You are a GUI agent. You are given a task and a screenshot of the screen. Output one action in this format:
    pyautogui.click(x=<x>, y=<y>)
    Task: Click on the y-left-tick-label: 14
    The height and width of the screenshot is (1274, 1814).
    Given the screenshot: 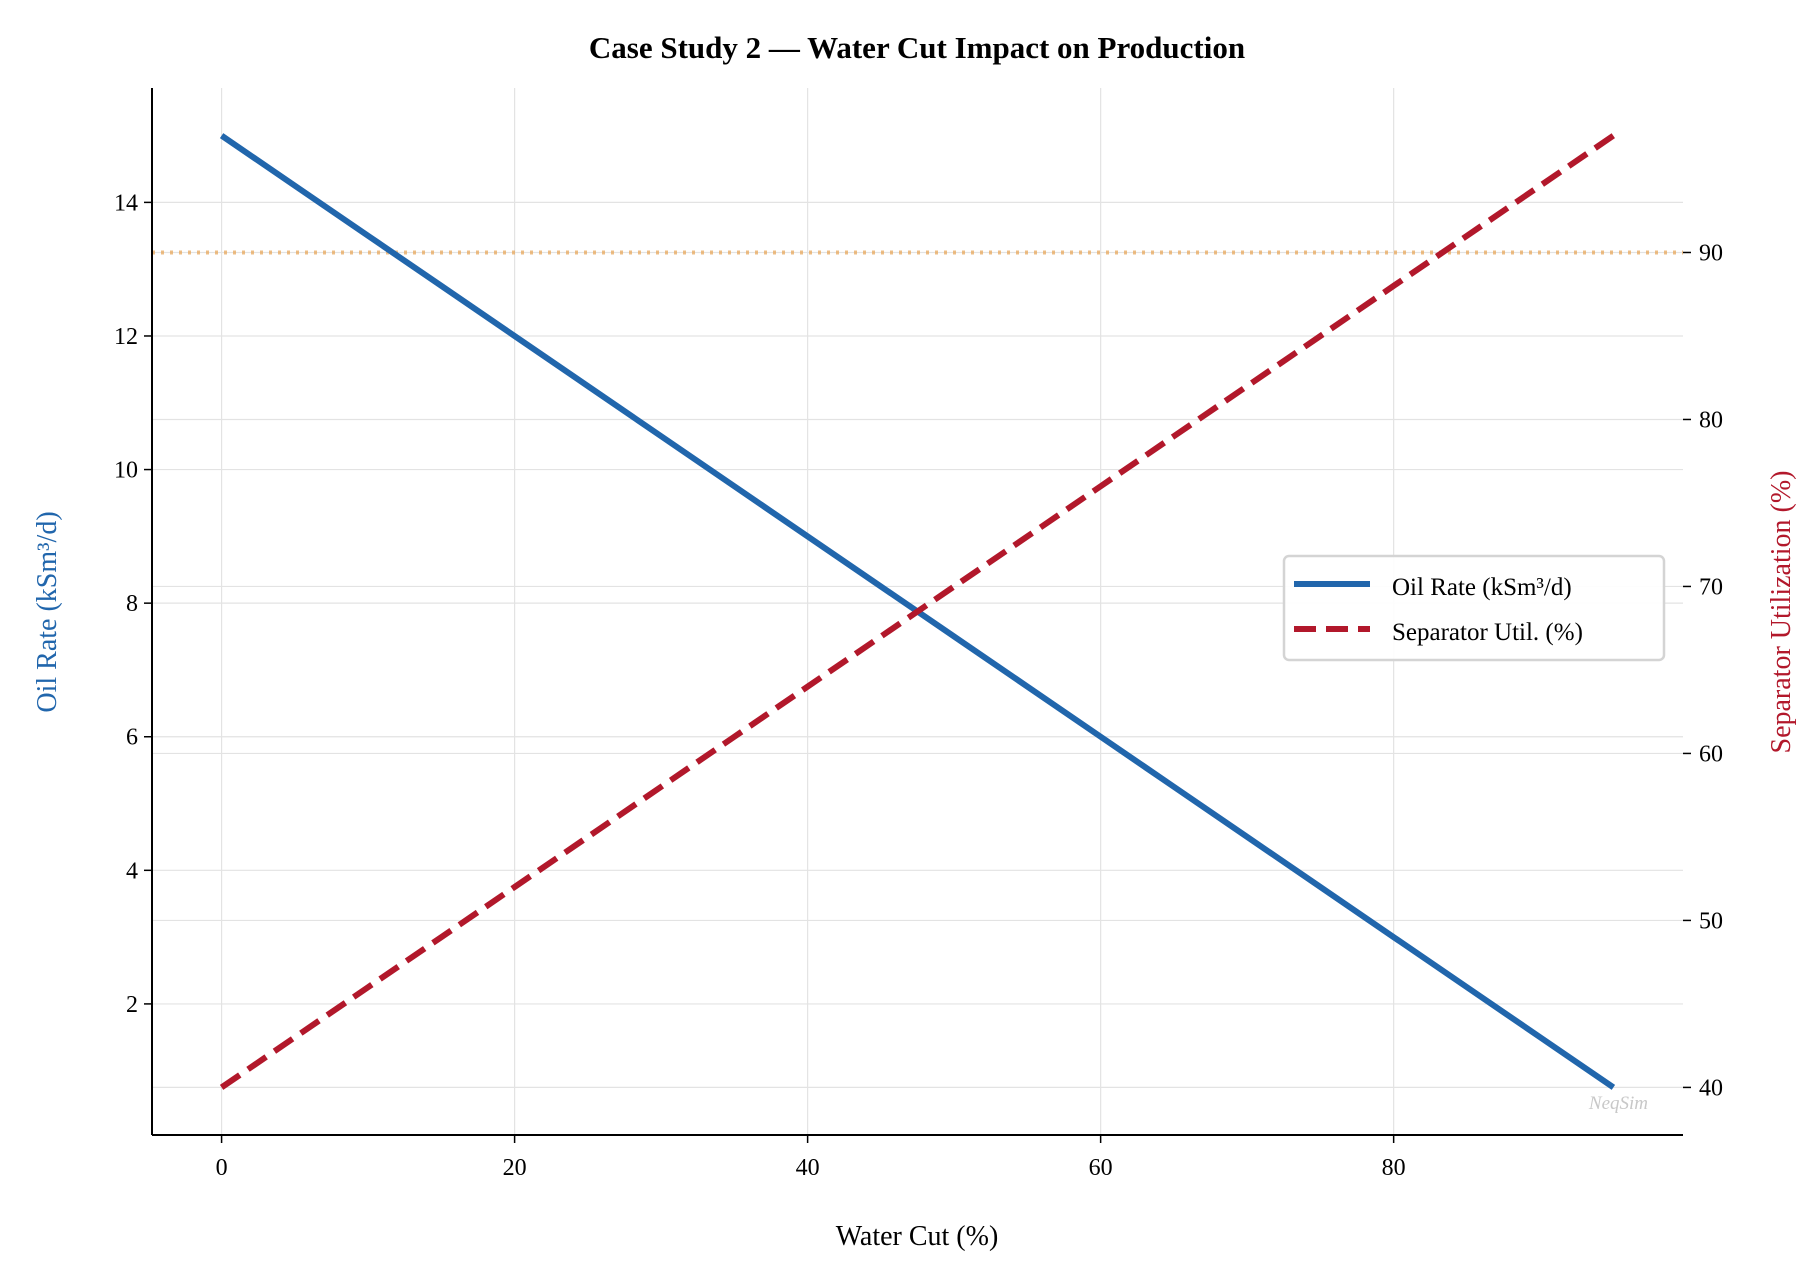 What is the action you would take?
    pyautogui.click(x=126, y=203)
    